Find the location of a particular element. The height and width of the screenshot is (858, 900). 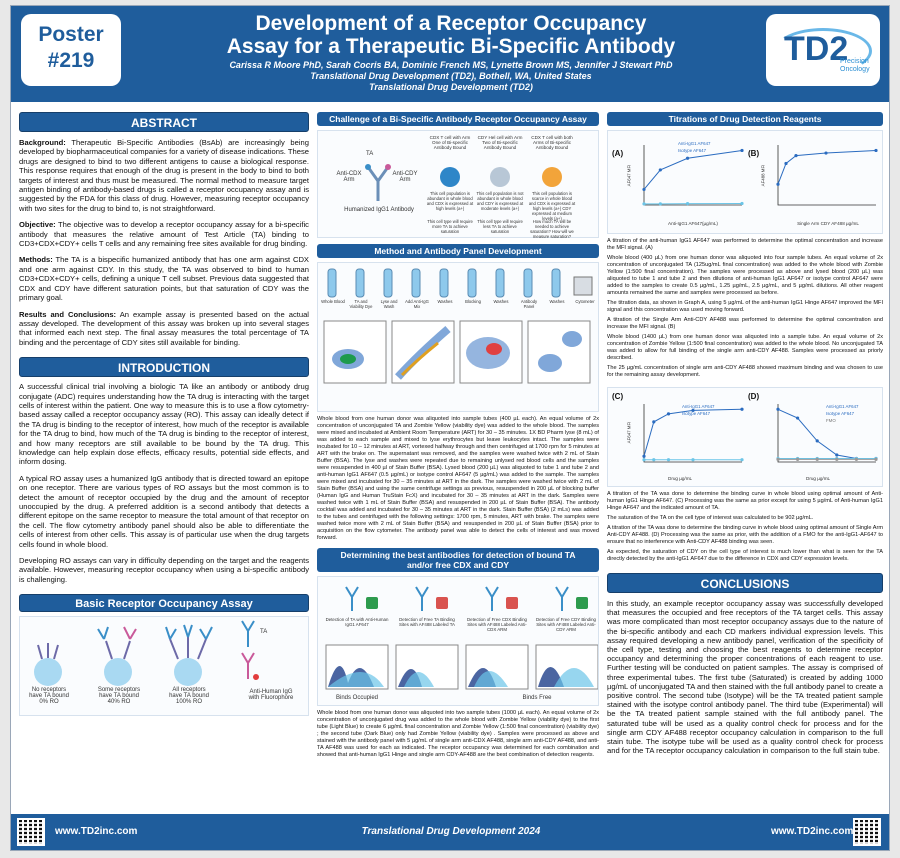

objective-label: Objective: is located at coordinates (37, 225).